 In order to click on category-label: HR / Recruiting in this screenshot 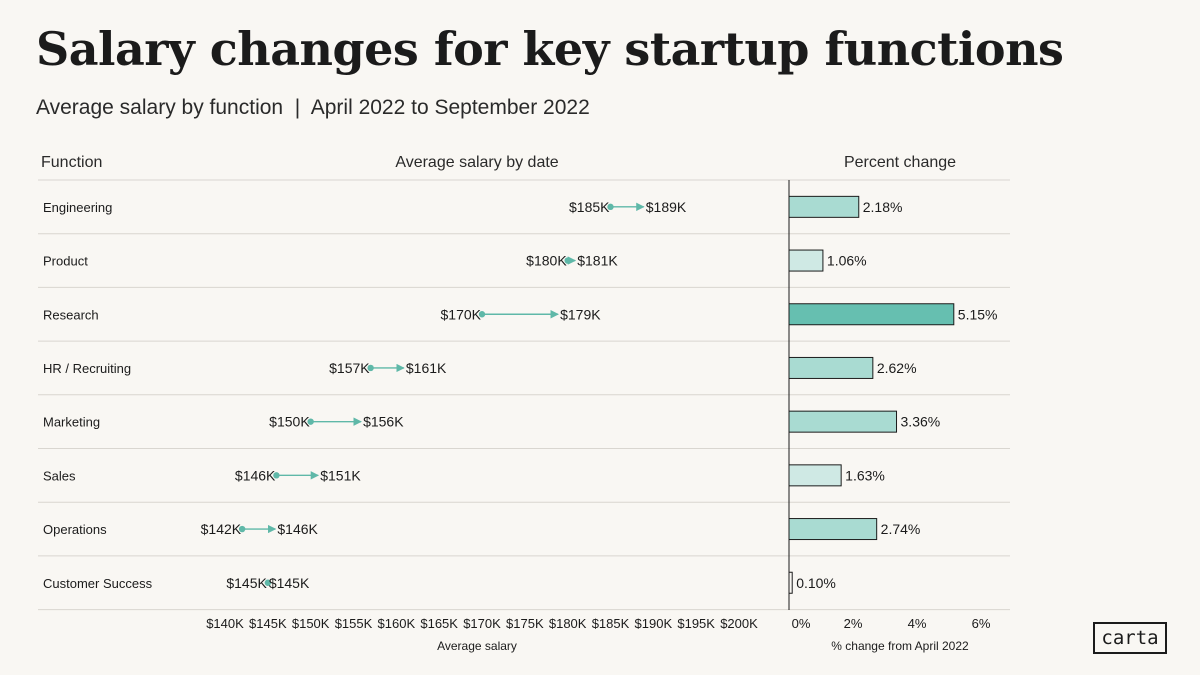, I will do `click(87, 368)`.